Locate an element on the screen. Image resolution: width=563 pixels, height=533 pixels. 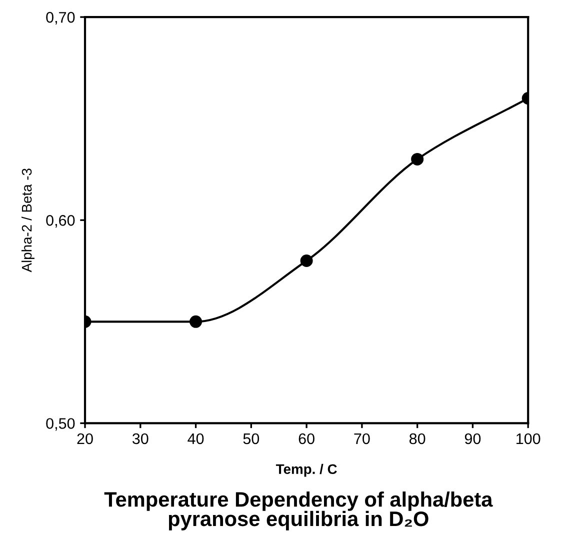
x-tick-label: 100 is located at coordinates (528, 438).